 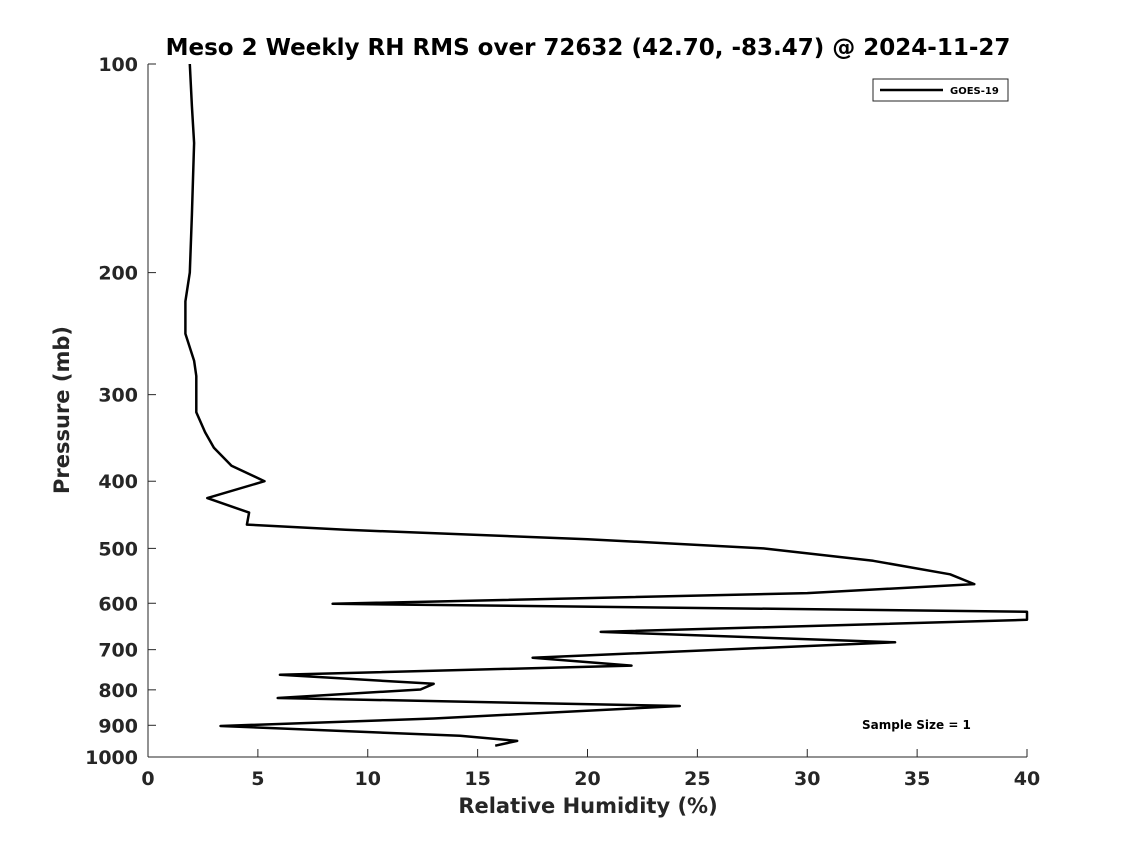 What do you see at coordinates (118, 65) in the screenshot?
I see `y-tick-label: 100` at bounding box center [118, 65].